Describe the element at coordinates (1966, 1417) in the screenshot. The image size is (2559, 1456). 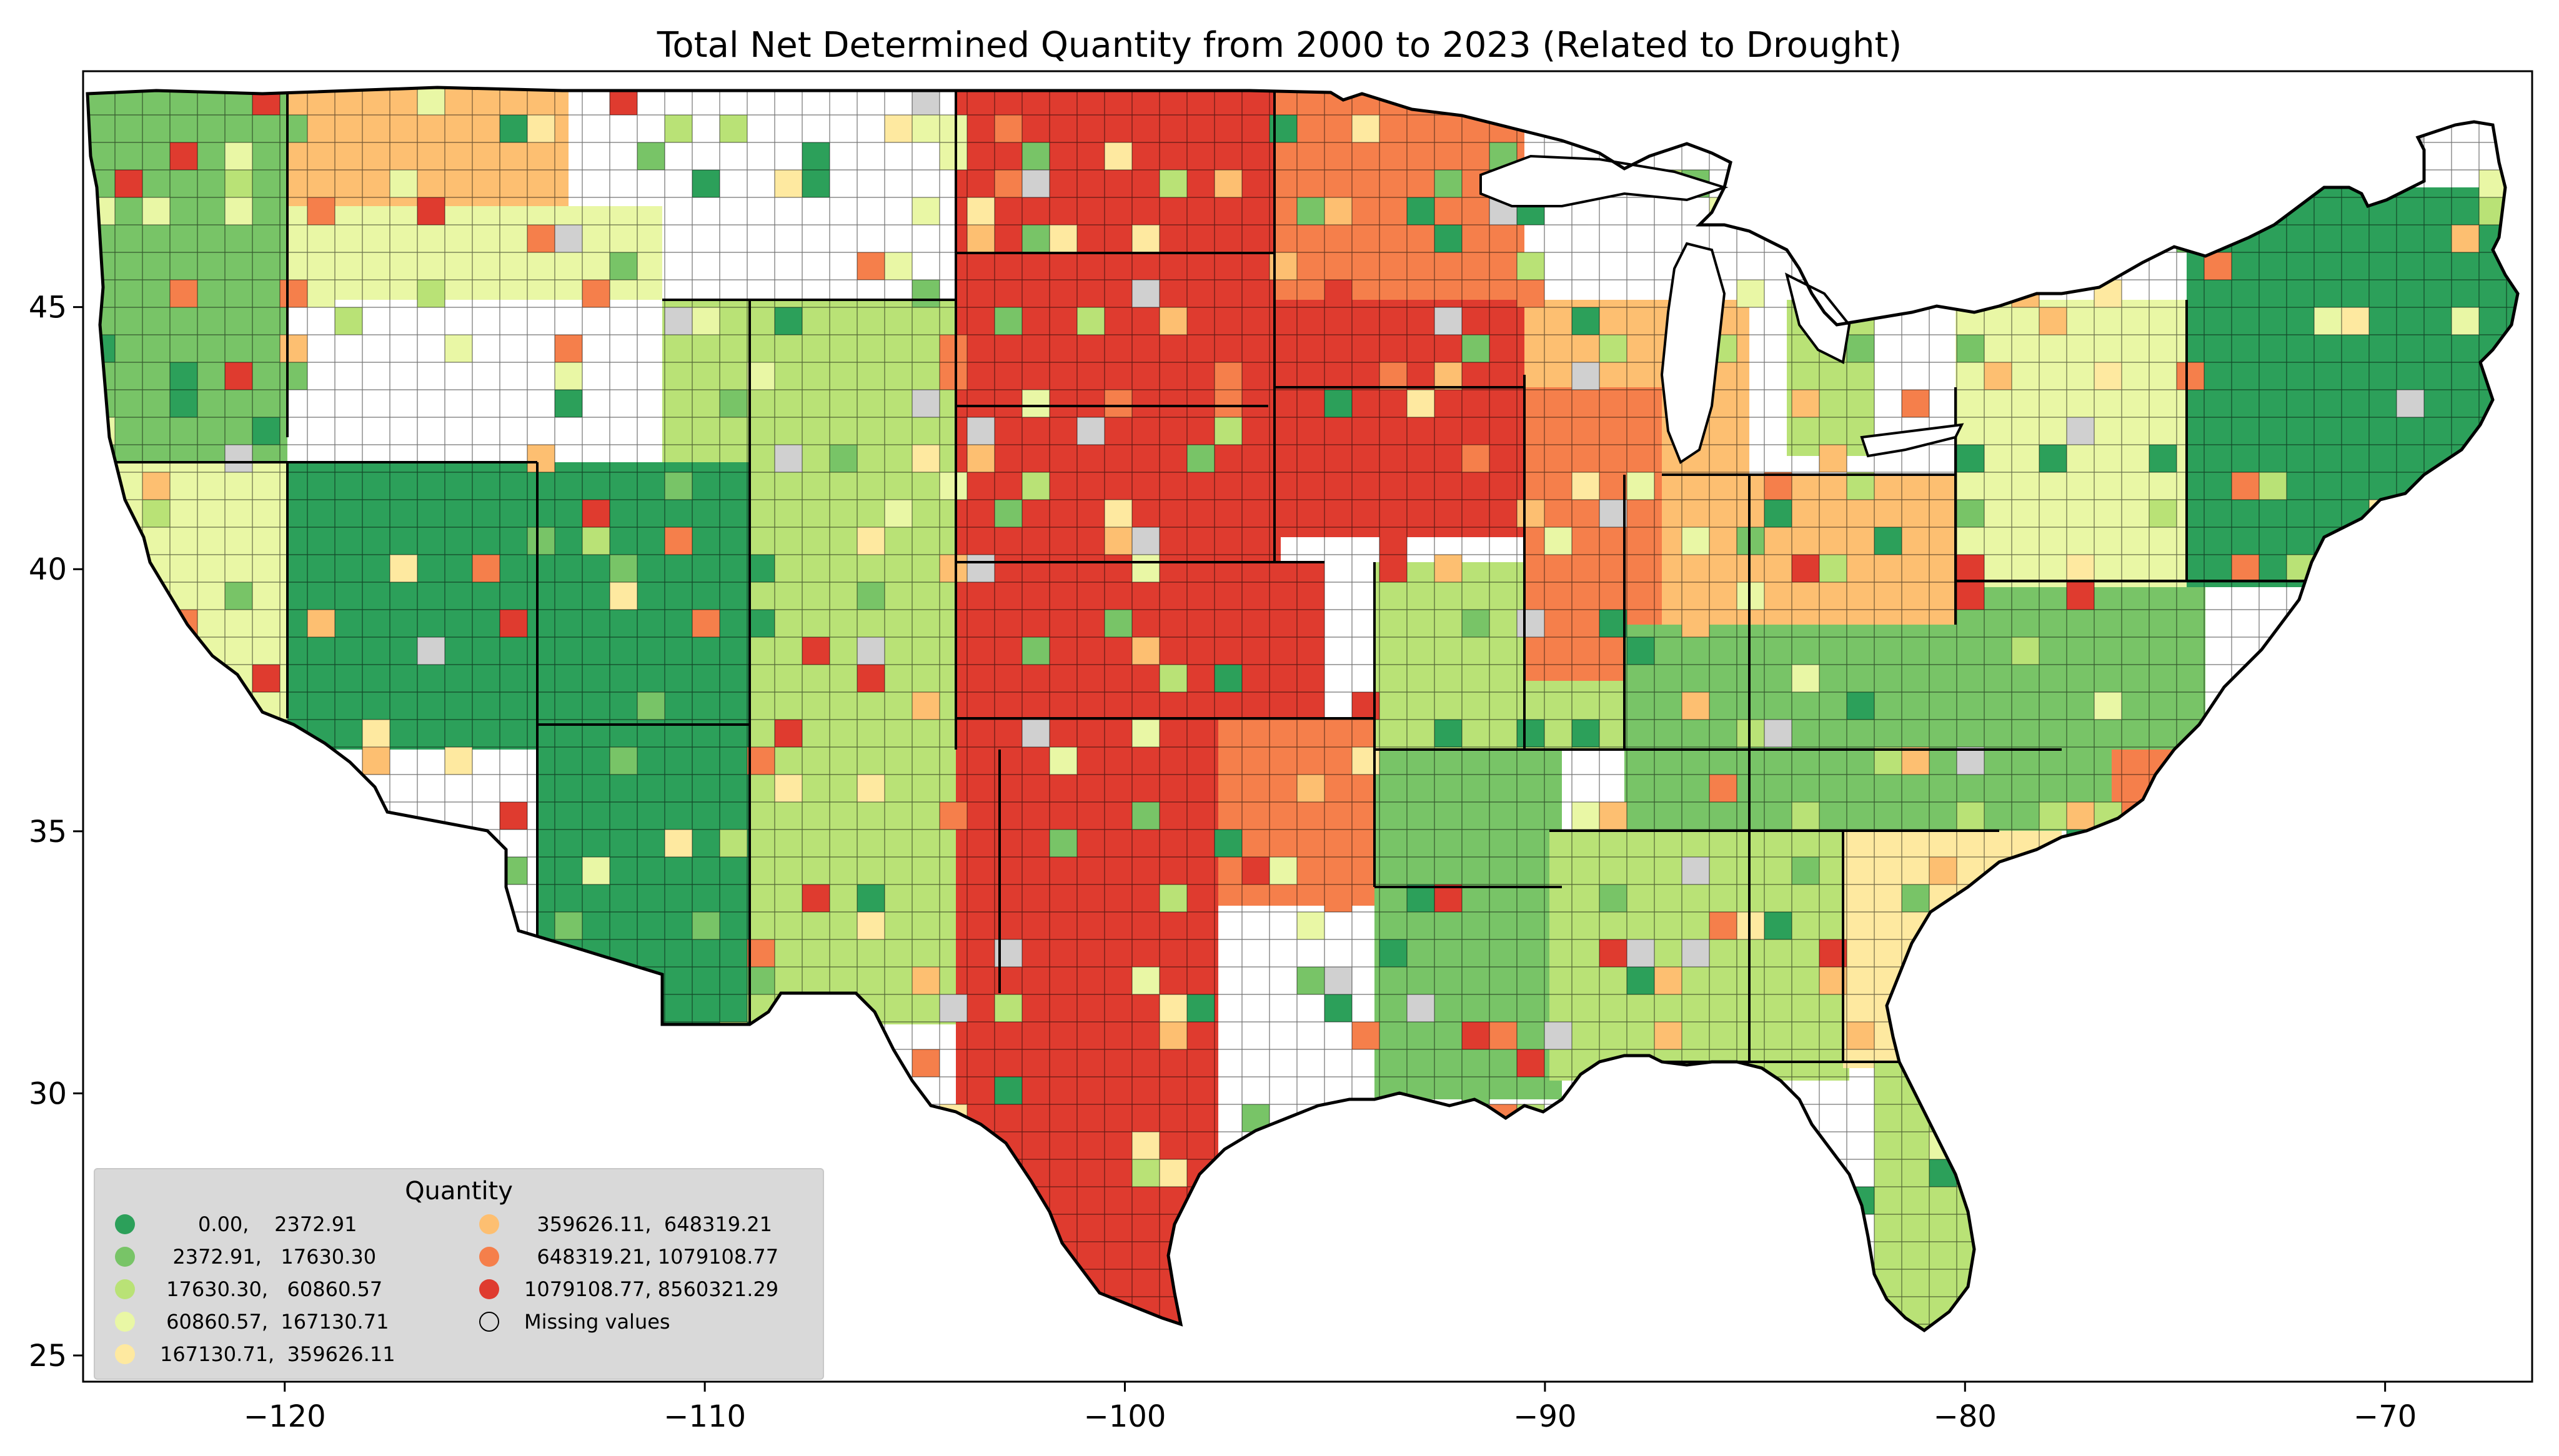
I see `x-tick-label: −80` at that location.